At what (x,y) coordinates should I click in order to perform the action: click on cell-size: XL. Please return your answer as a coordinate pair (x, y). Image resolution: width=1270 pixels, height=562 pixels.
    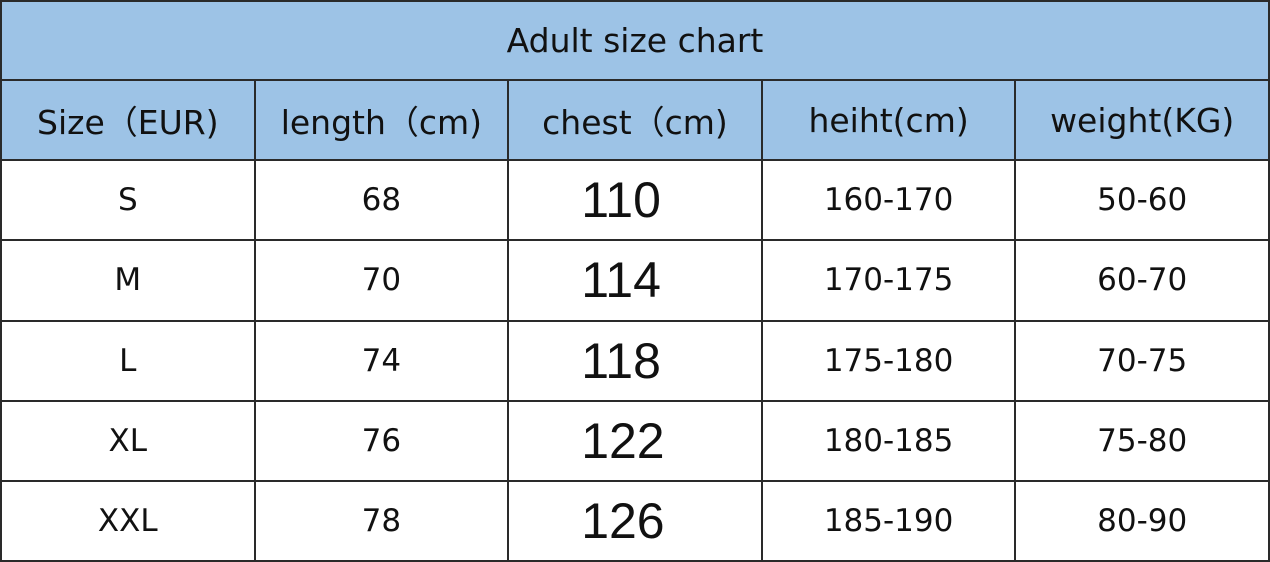
    Looking at the image, I should click on (128, 440).